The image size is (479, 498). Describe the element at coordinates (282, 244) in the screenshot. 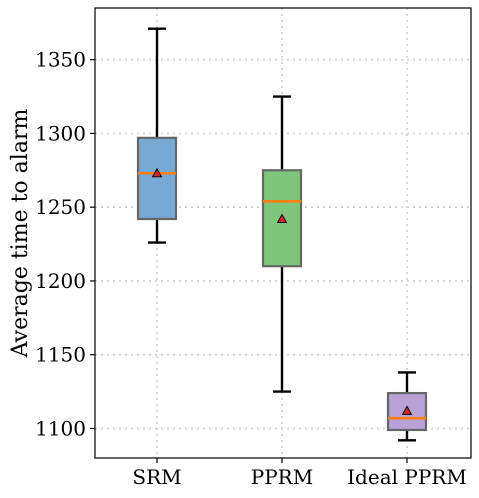

I see `box-group-pprm` at that location.